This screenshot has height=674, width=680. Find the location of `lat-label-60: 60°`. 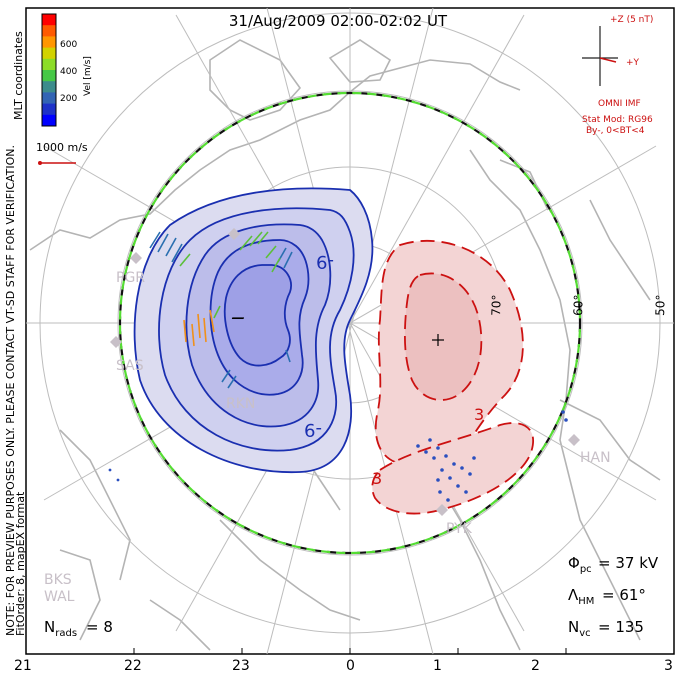

lat-label-60: 60° is located at coordinates (578, 305).